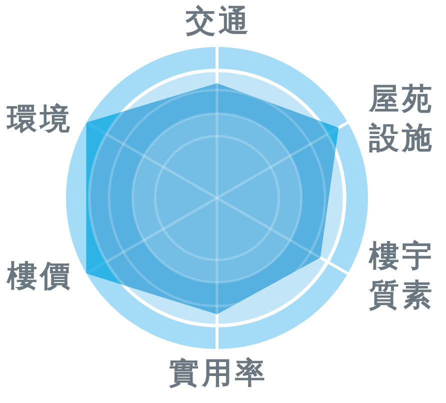 The image size is (446, 403). What do you see at coordinates (40, 276) in the screenshot?
I see `spoke-label: 樓價` at bounding box center [40, 276].